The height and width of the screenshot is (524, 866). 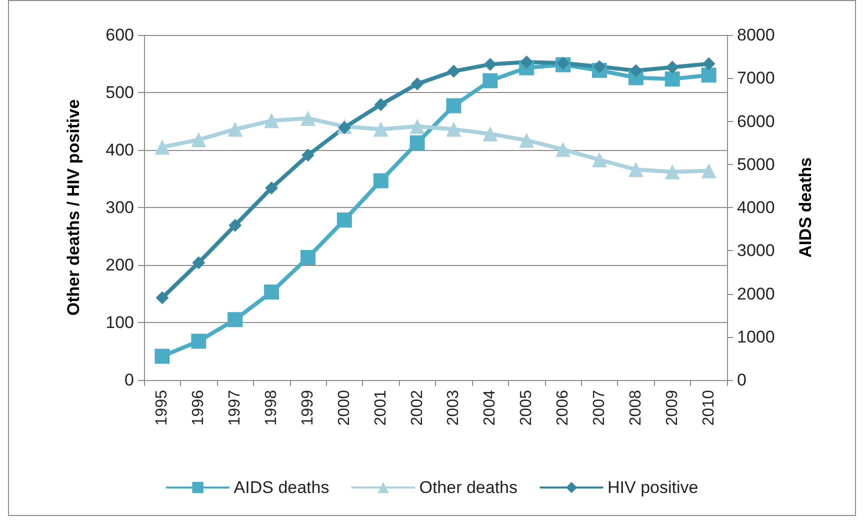 I want to click on x-tick-label: 2005, so click(x=527, y=408).